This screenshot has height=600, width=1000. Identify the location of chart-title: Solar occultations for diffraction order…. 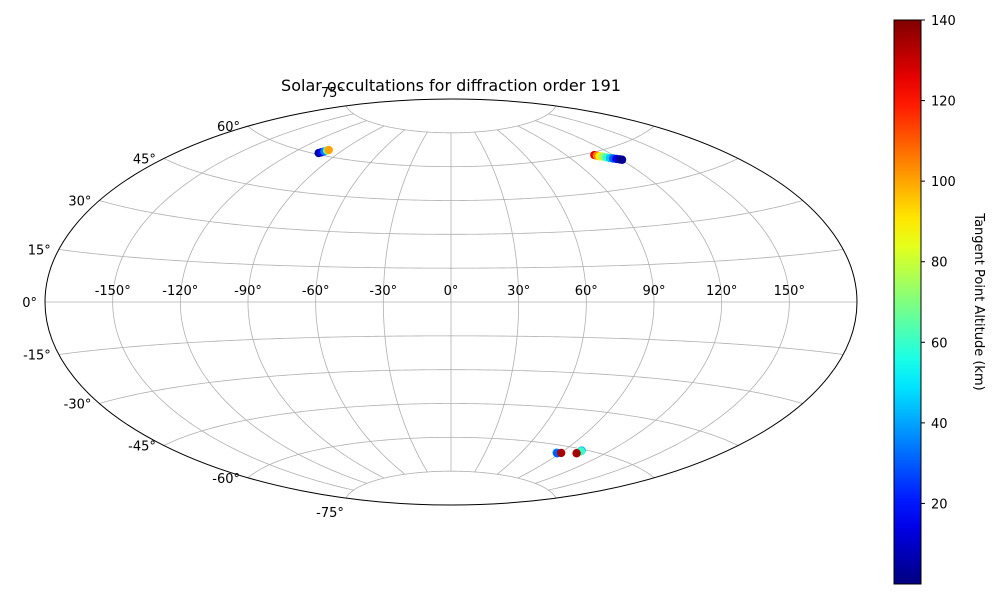
(451, 85).